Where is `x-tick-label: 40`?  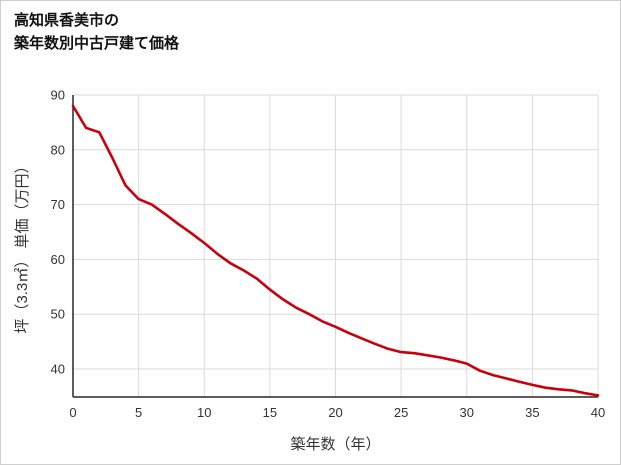
x-tick-label: 40 is located at coordinates (598, 412).